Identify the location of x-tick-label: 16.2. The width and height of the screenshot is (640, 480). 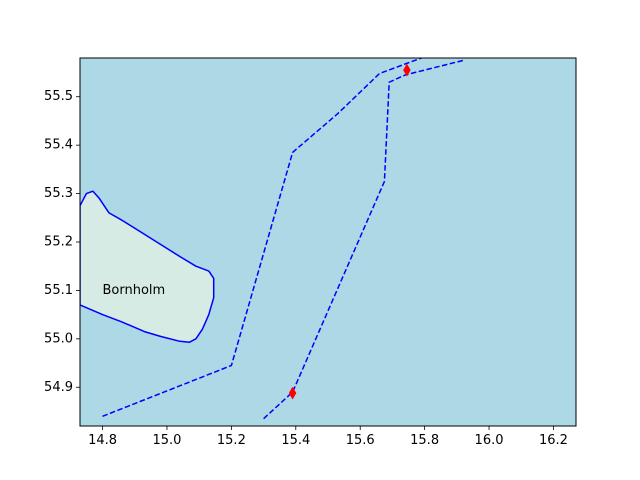
(553, 440).